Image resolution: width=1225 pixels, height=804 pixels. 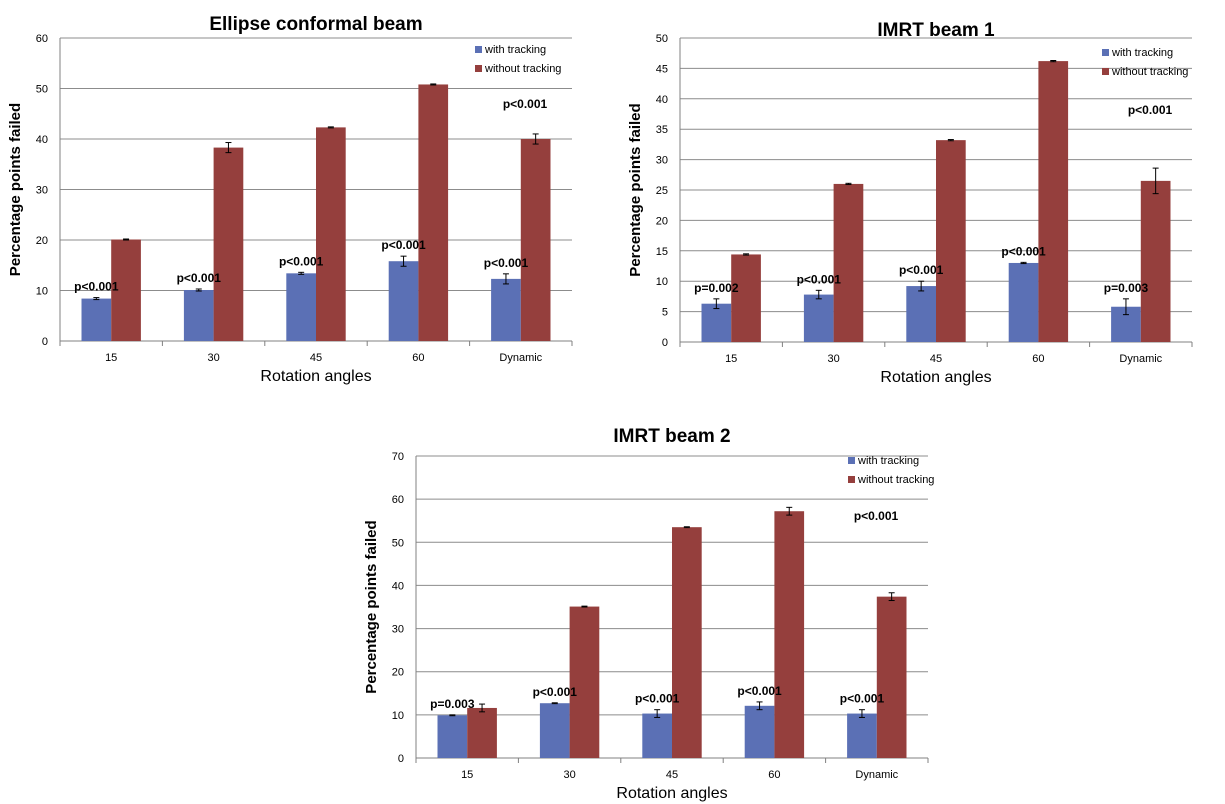 What do you see at coordinates (662, 252) in the screenshot?
I see `y-tick-label: 15` at bounding box center [662, 252].